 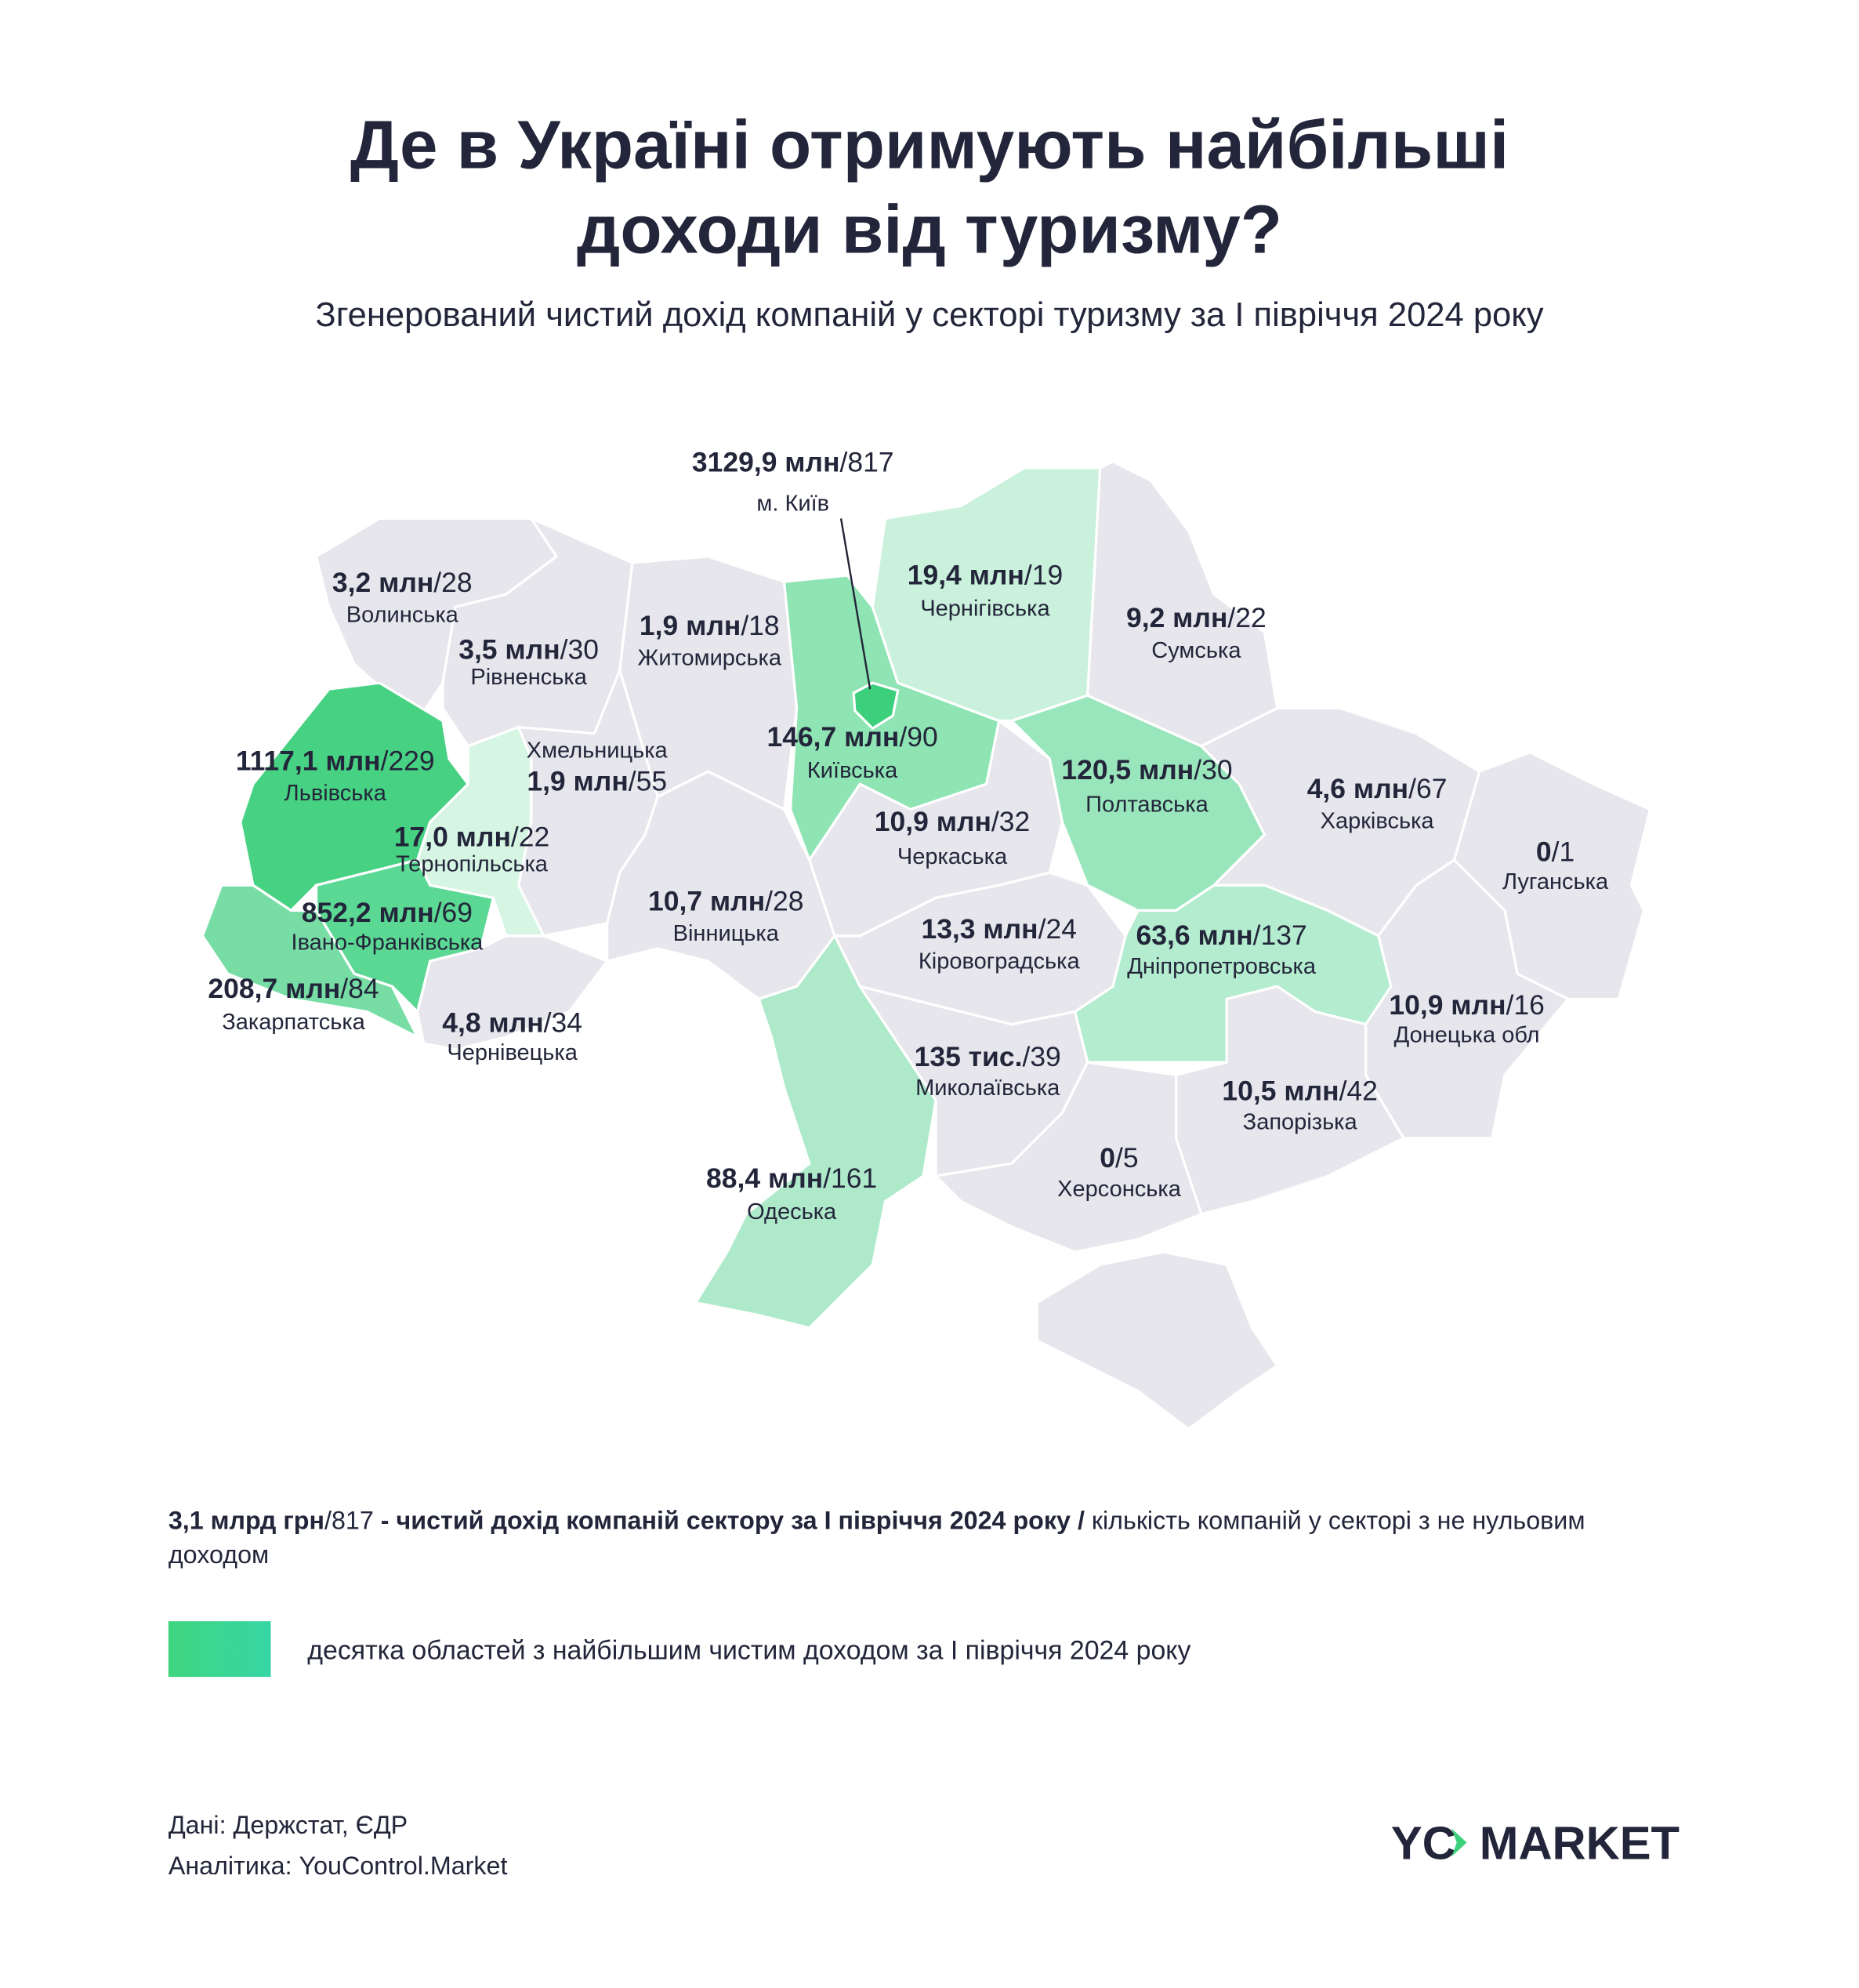 I want to click on region-value: 0/5, so click(x=1119, y=1158).